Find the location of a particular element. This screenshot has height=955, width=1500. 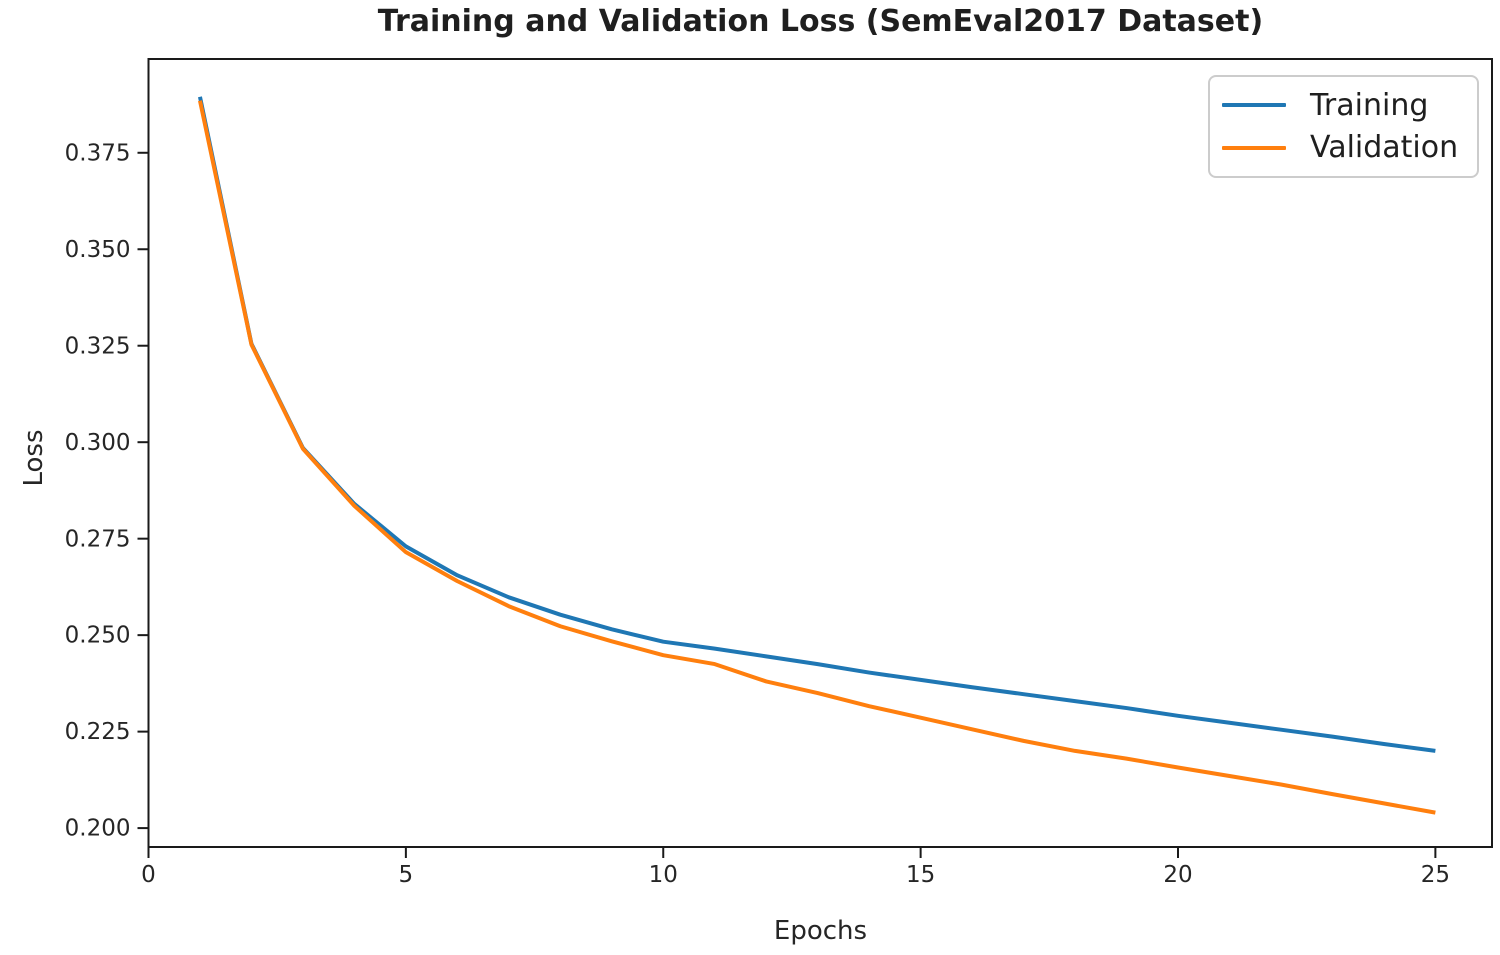

y-axis-label: Loss is located at coordinates (34, 458).